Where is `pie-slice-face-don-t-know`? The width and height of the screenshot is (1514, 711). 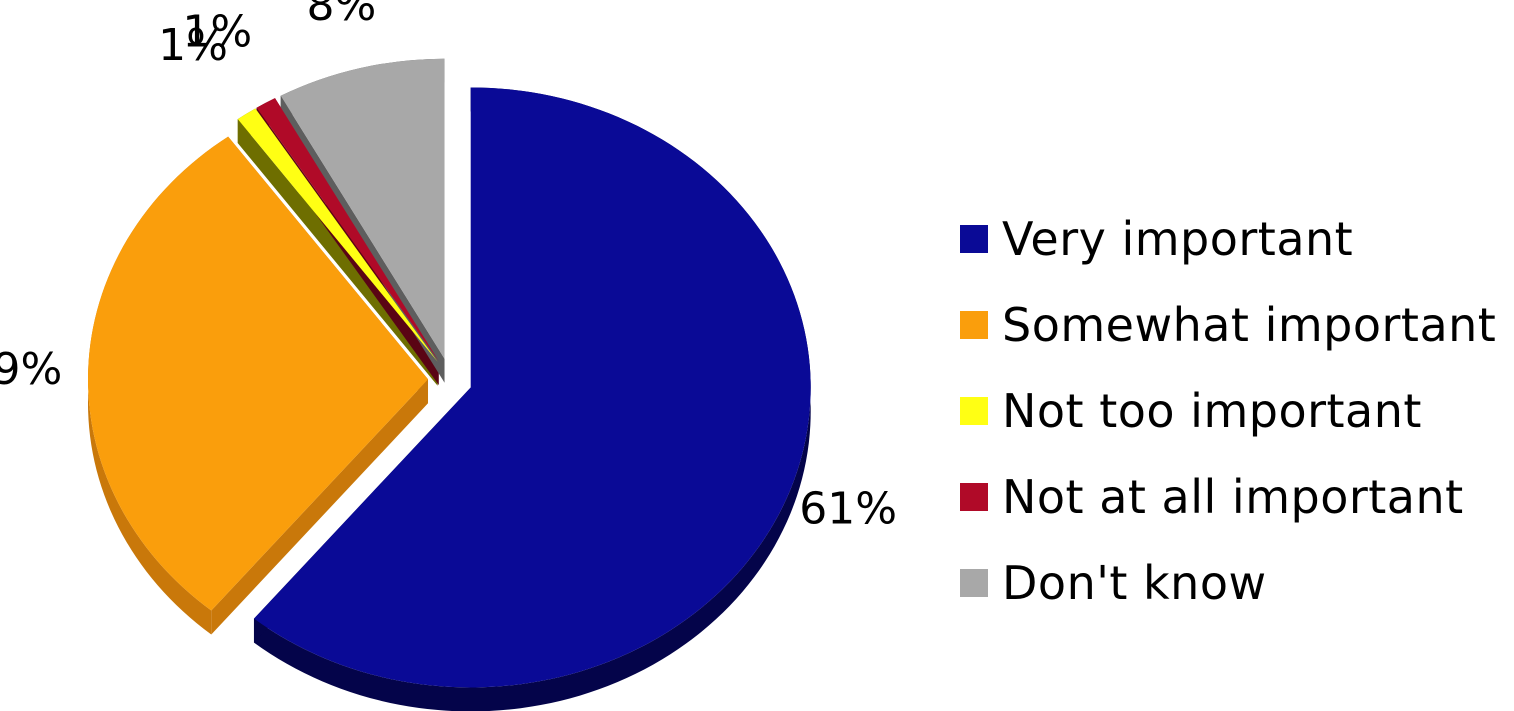
pie-slice-face-don-t-know is located at coordinates (362, 220).